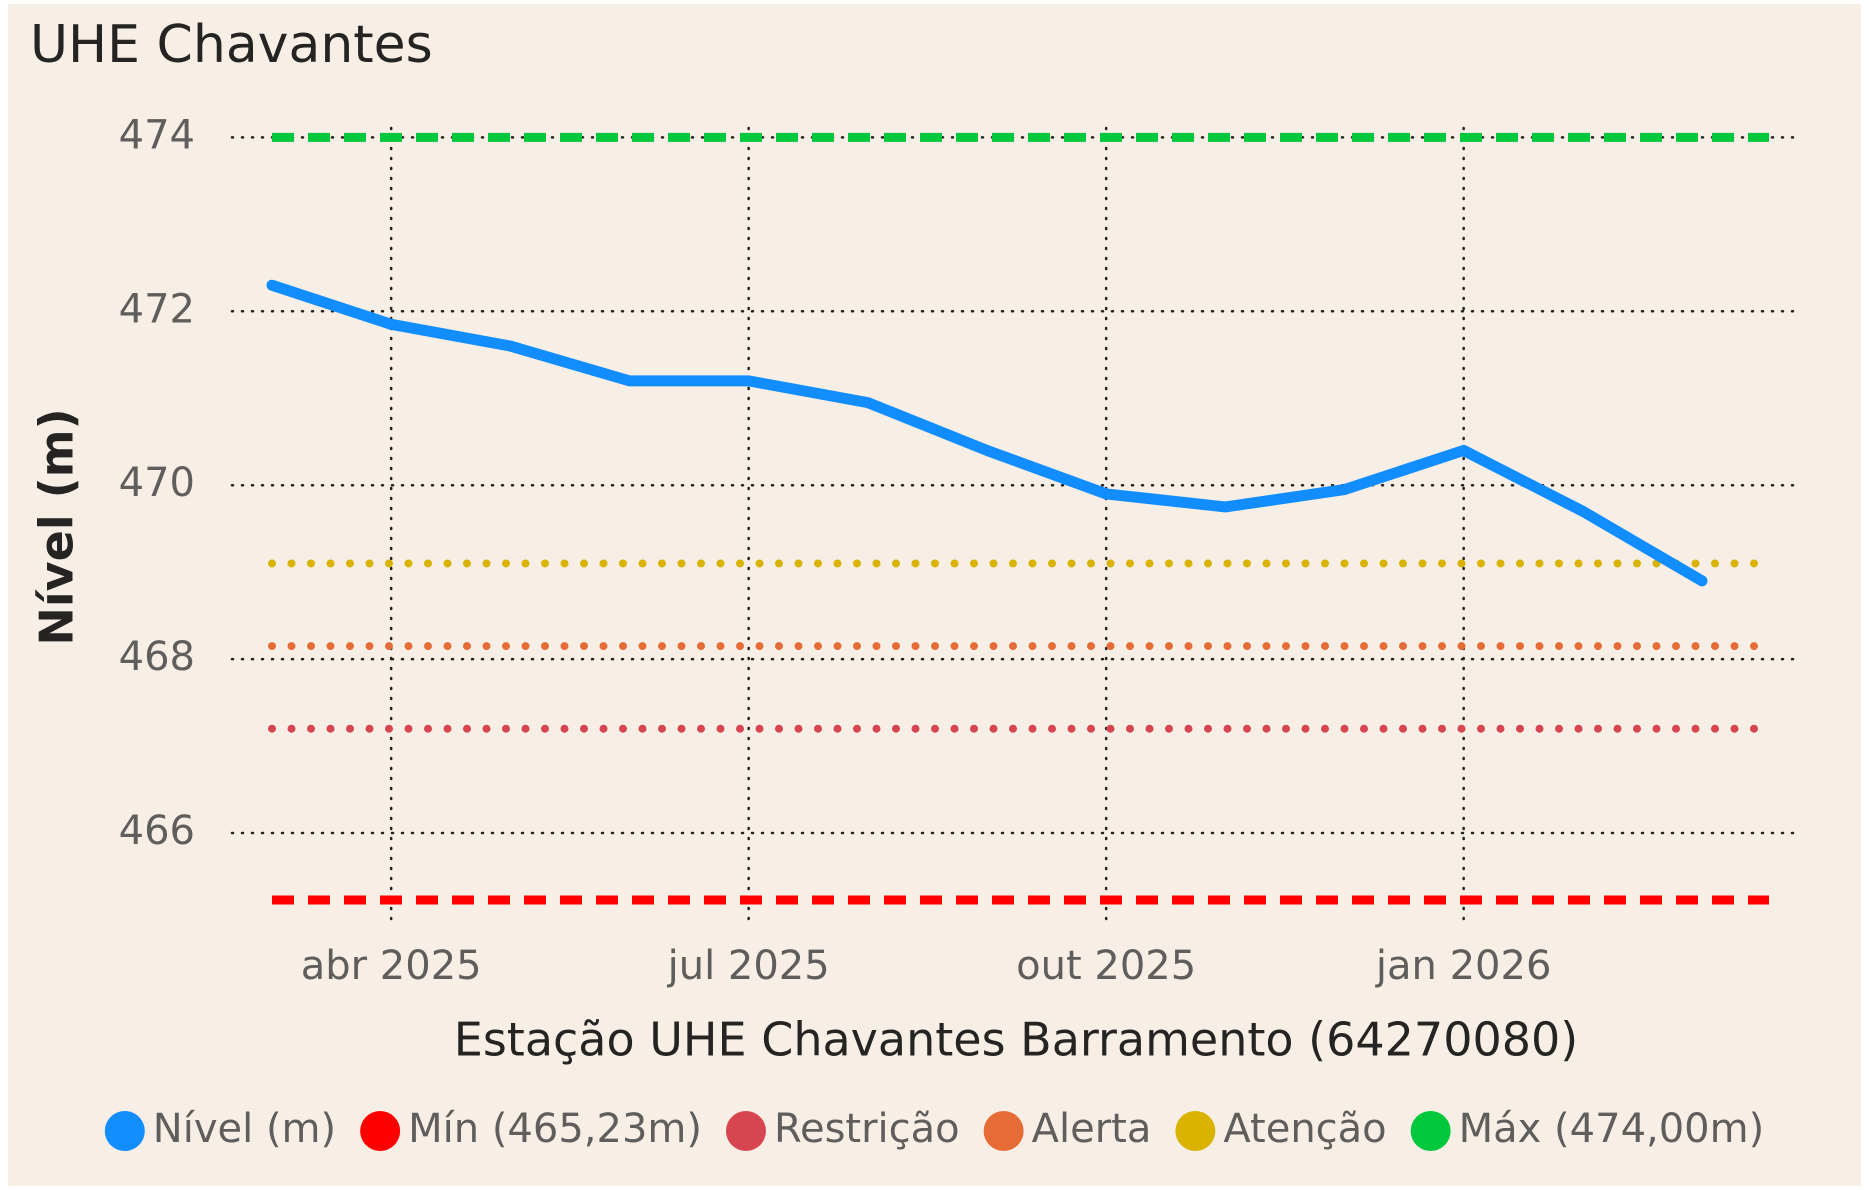  Describe the element at coordinates (1106, 966) in the screenshot. I see `x-tick-label: out 2025` at that location.